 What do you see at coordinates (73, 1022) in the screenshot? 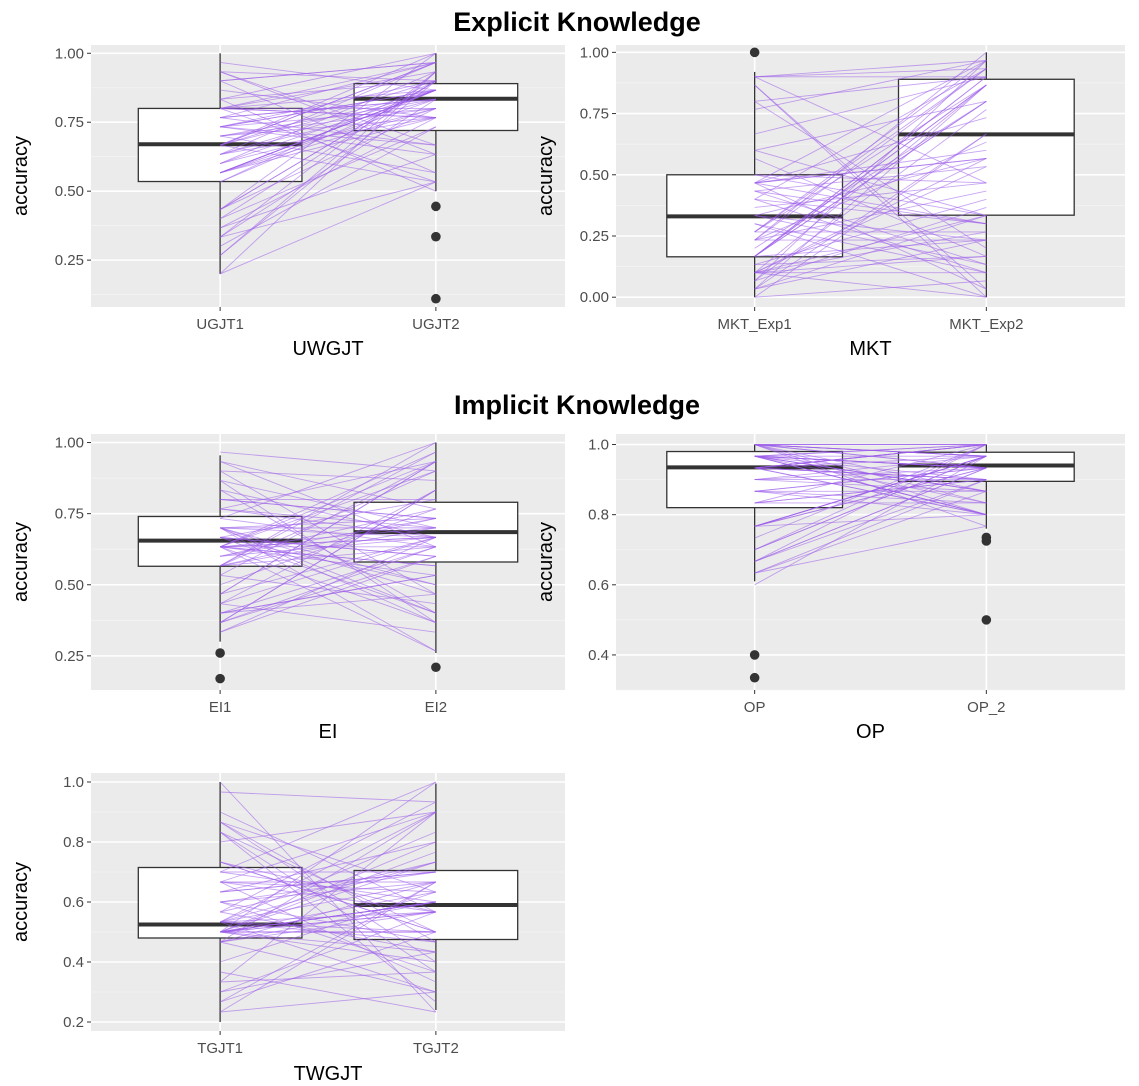
I see `y-tick-label: 0.2` at bounding box center [73, 1022].